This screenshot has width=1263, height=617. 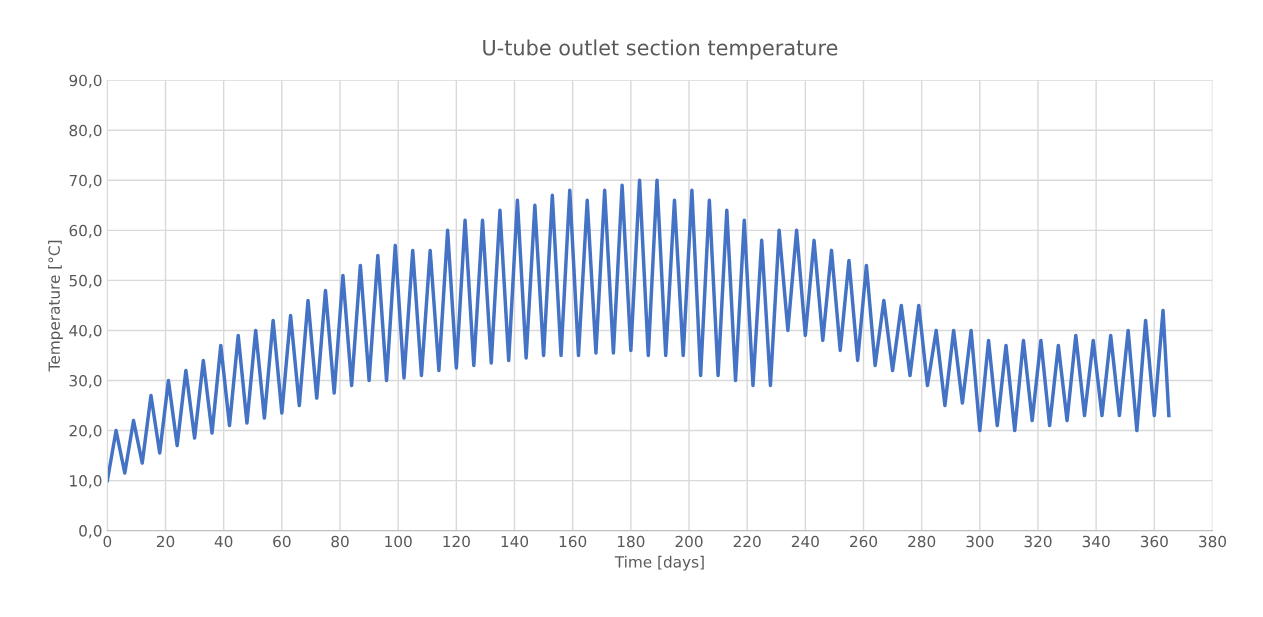 What do you see at coordinates (340, 541) in the screenshot?
I see `x-tick-label: 80` at bounding box center [340, 541].